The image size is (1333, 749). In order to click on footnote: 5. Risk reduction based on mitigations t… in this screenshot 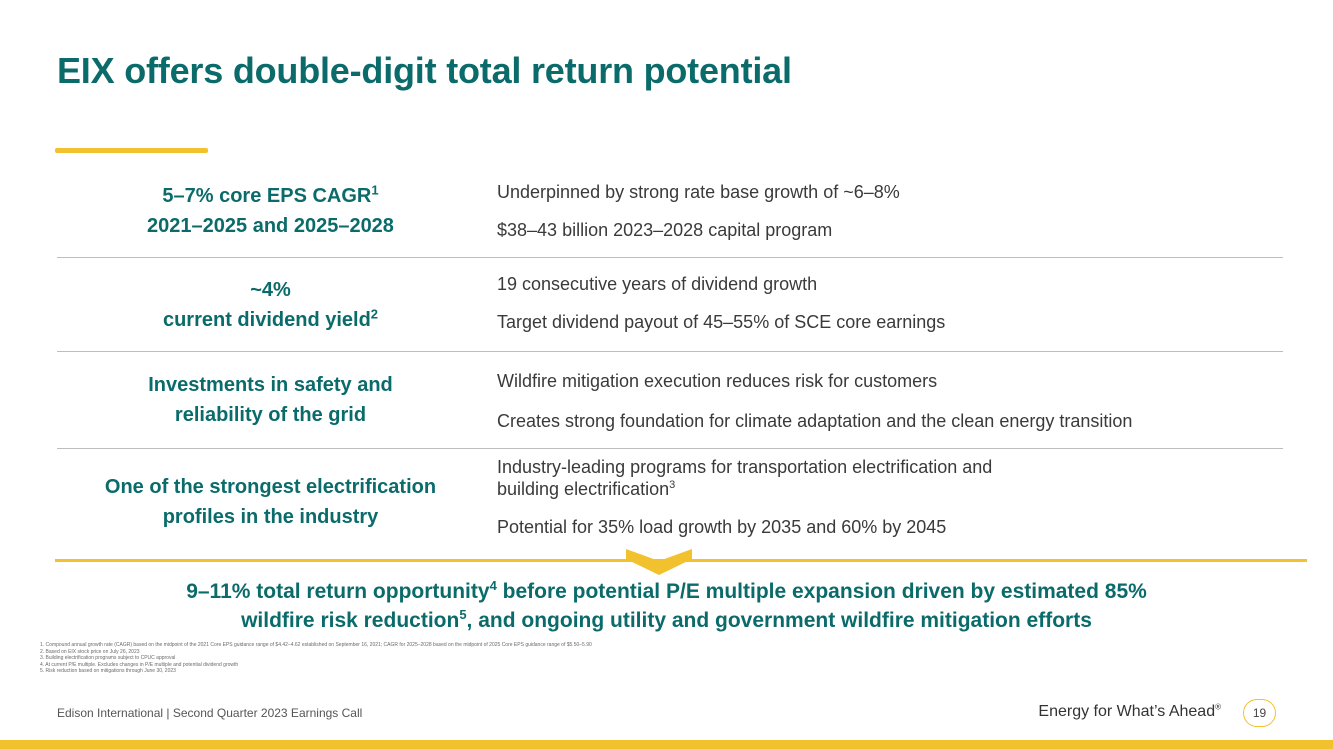, I will do `click(108, 671)`.